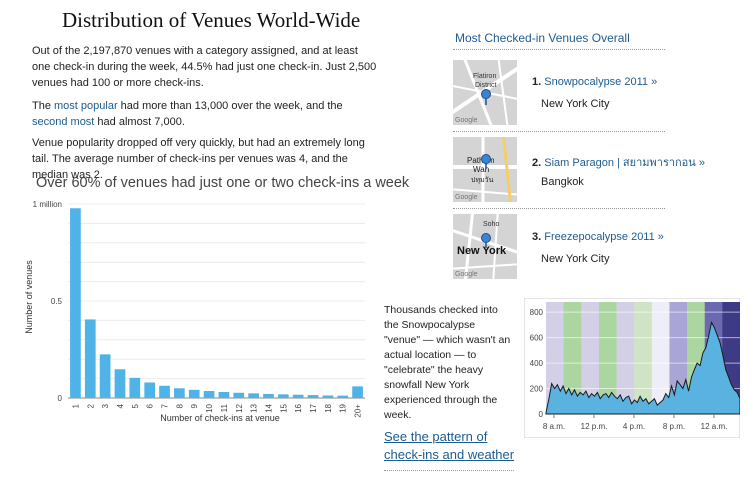 Image resolution: width=750 pixels, height=480 pixels. What do you see at coordinates (194, 405) in the screenshot?
I see `bar-x-tick-label: 9` at bounding box center [194, 405].